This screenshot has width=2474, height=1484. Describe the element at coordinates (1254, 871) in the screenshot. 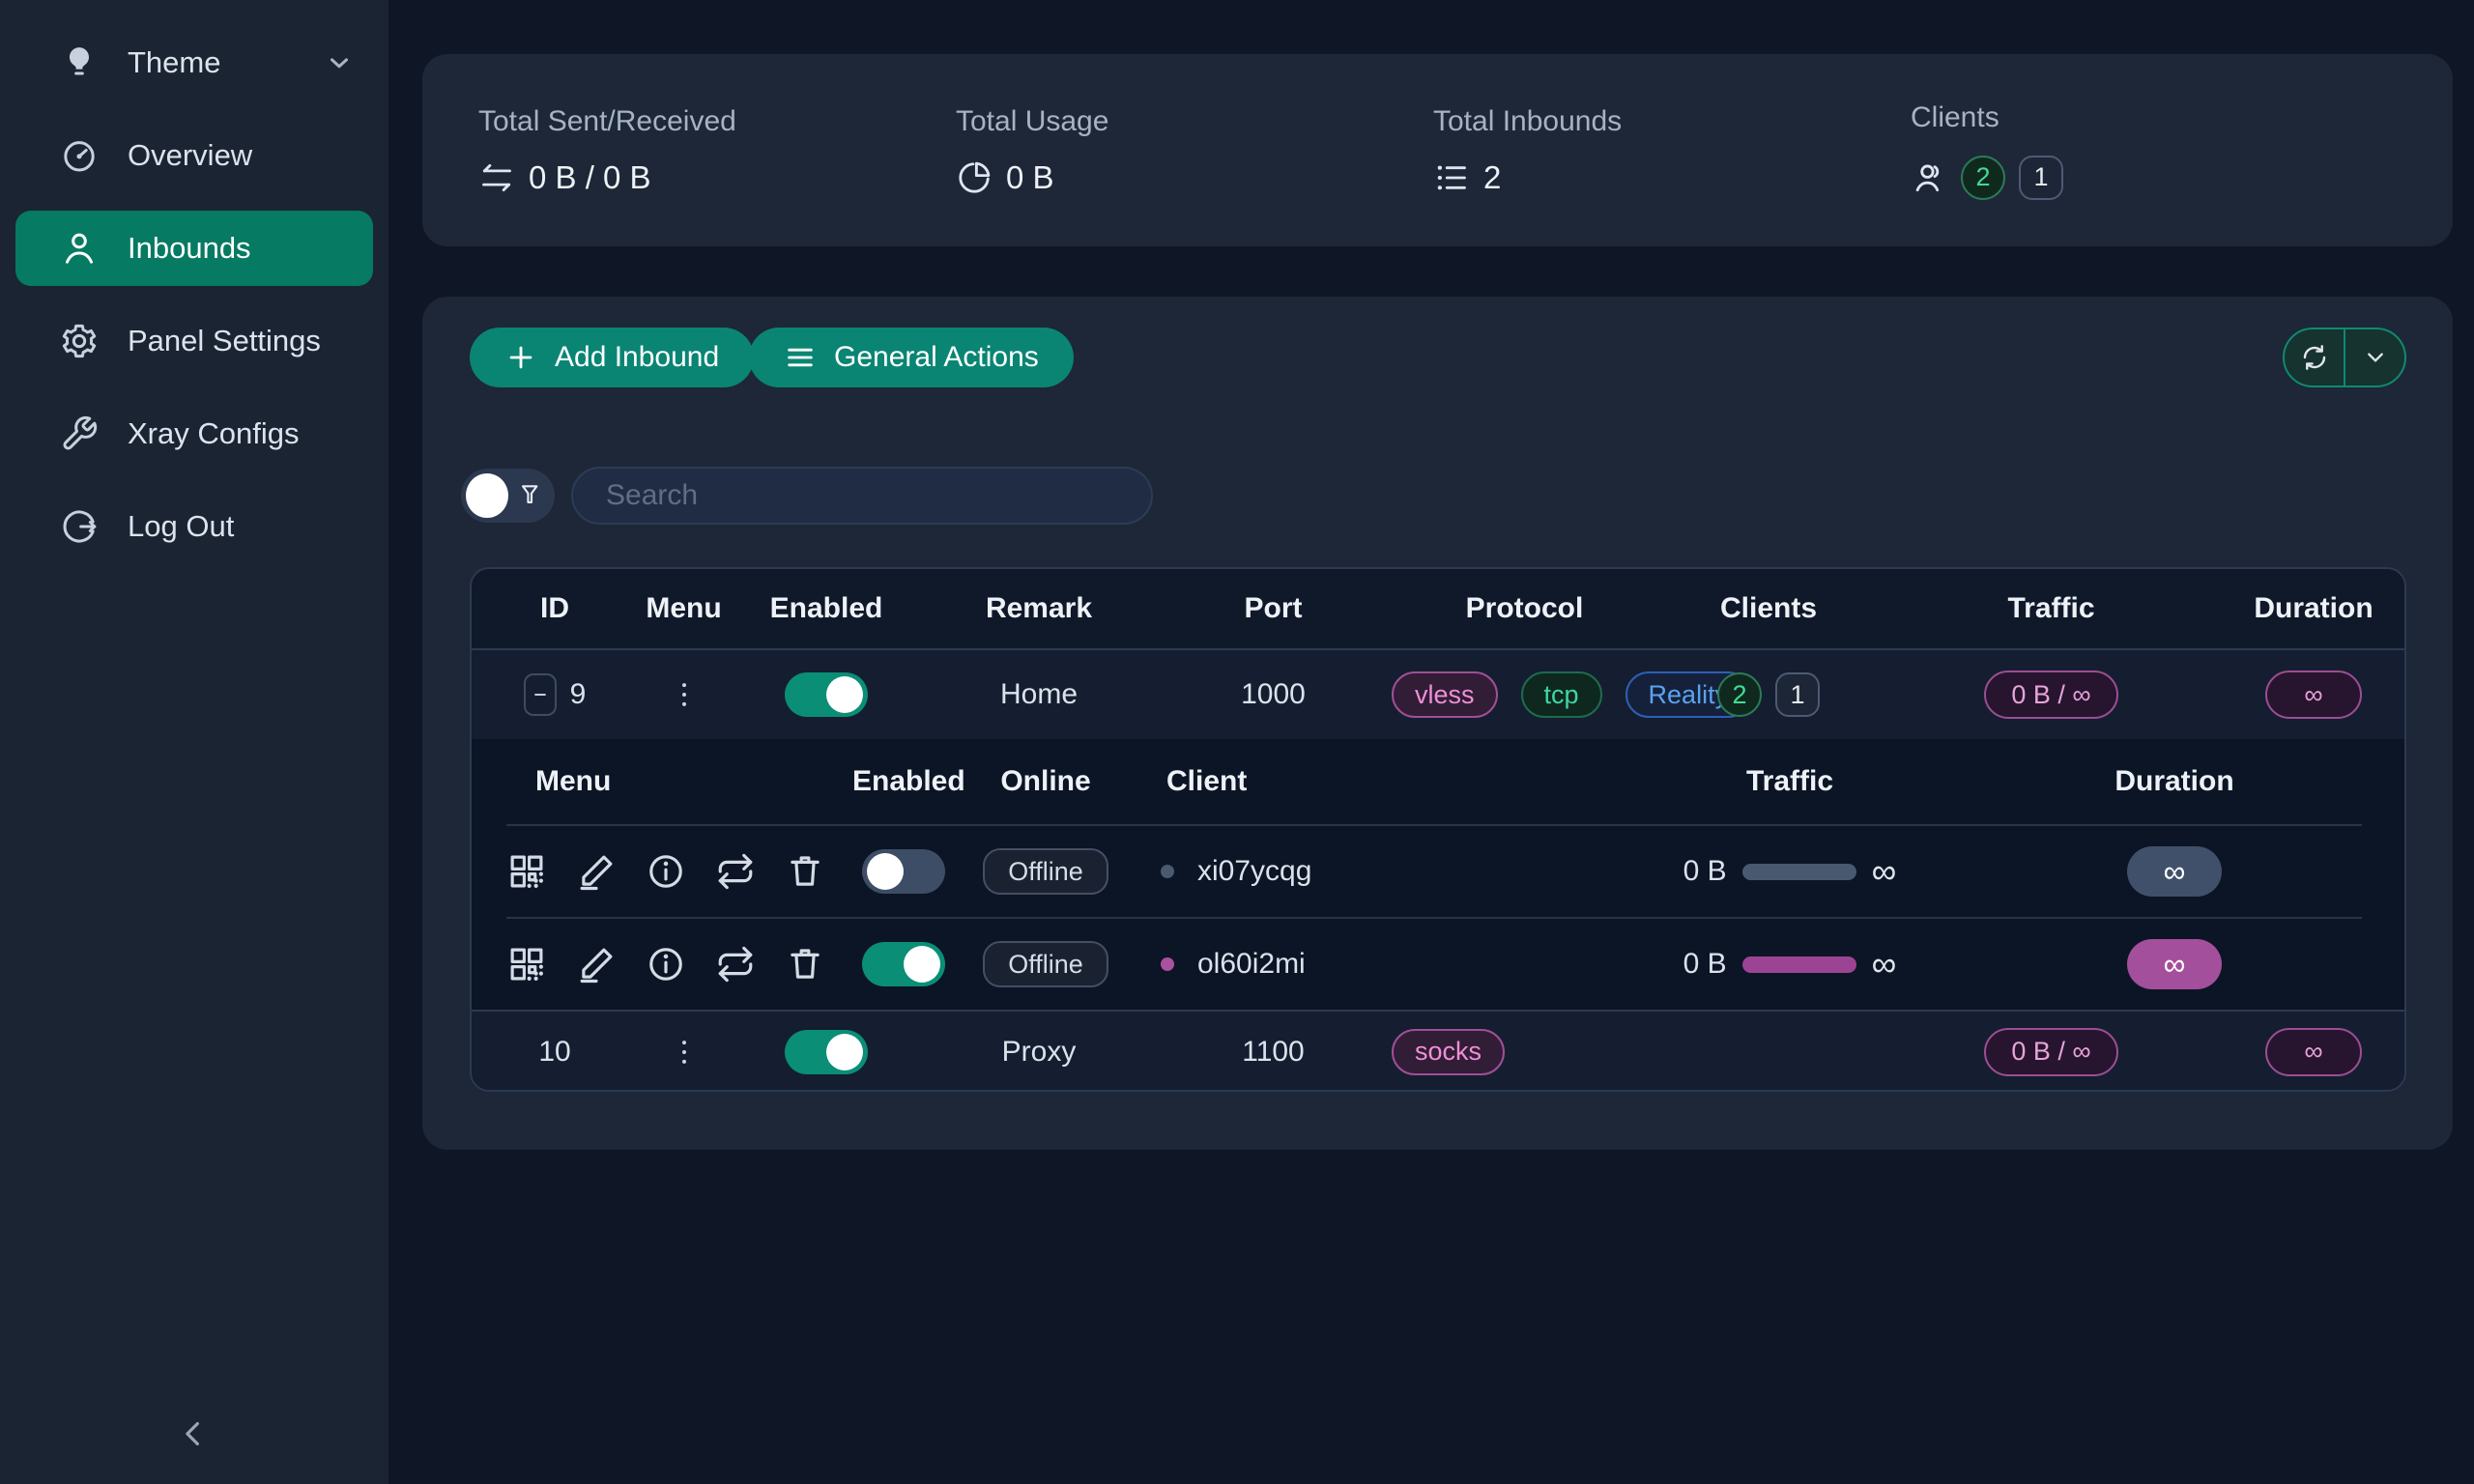

I see `client-name: xi07ycqg` at that location.